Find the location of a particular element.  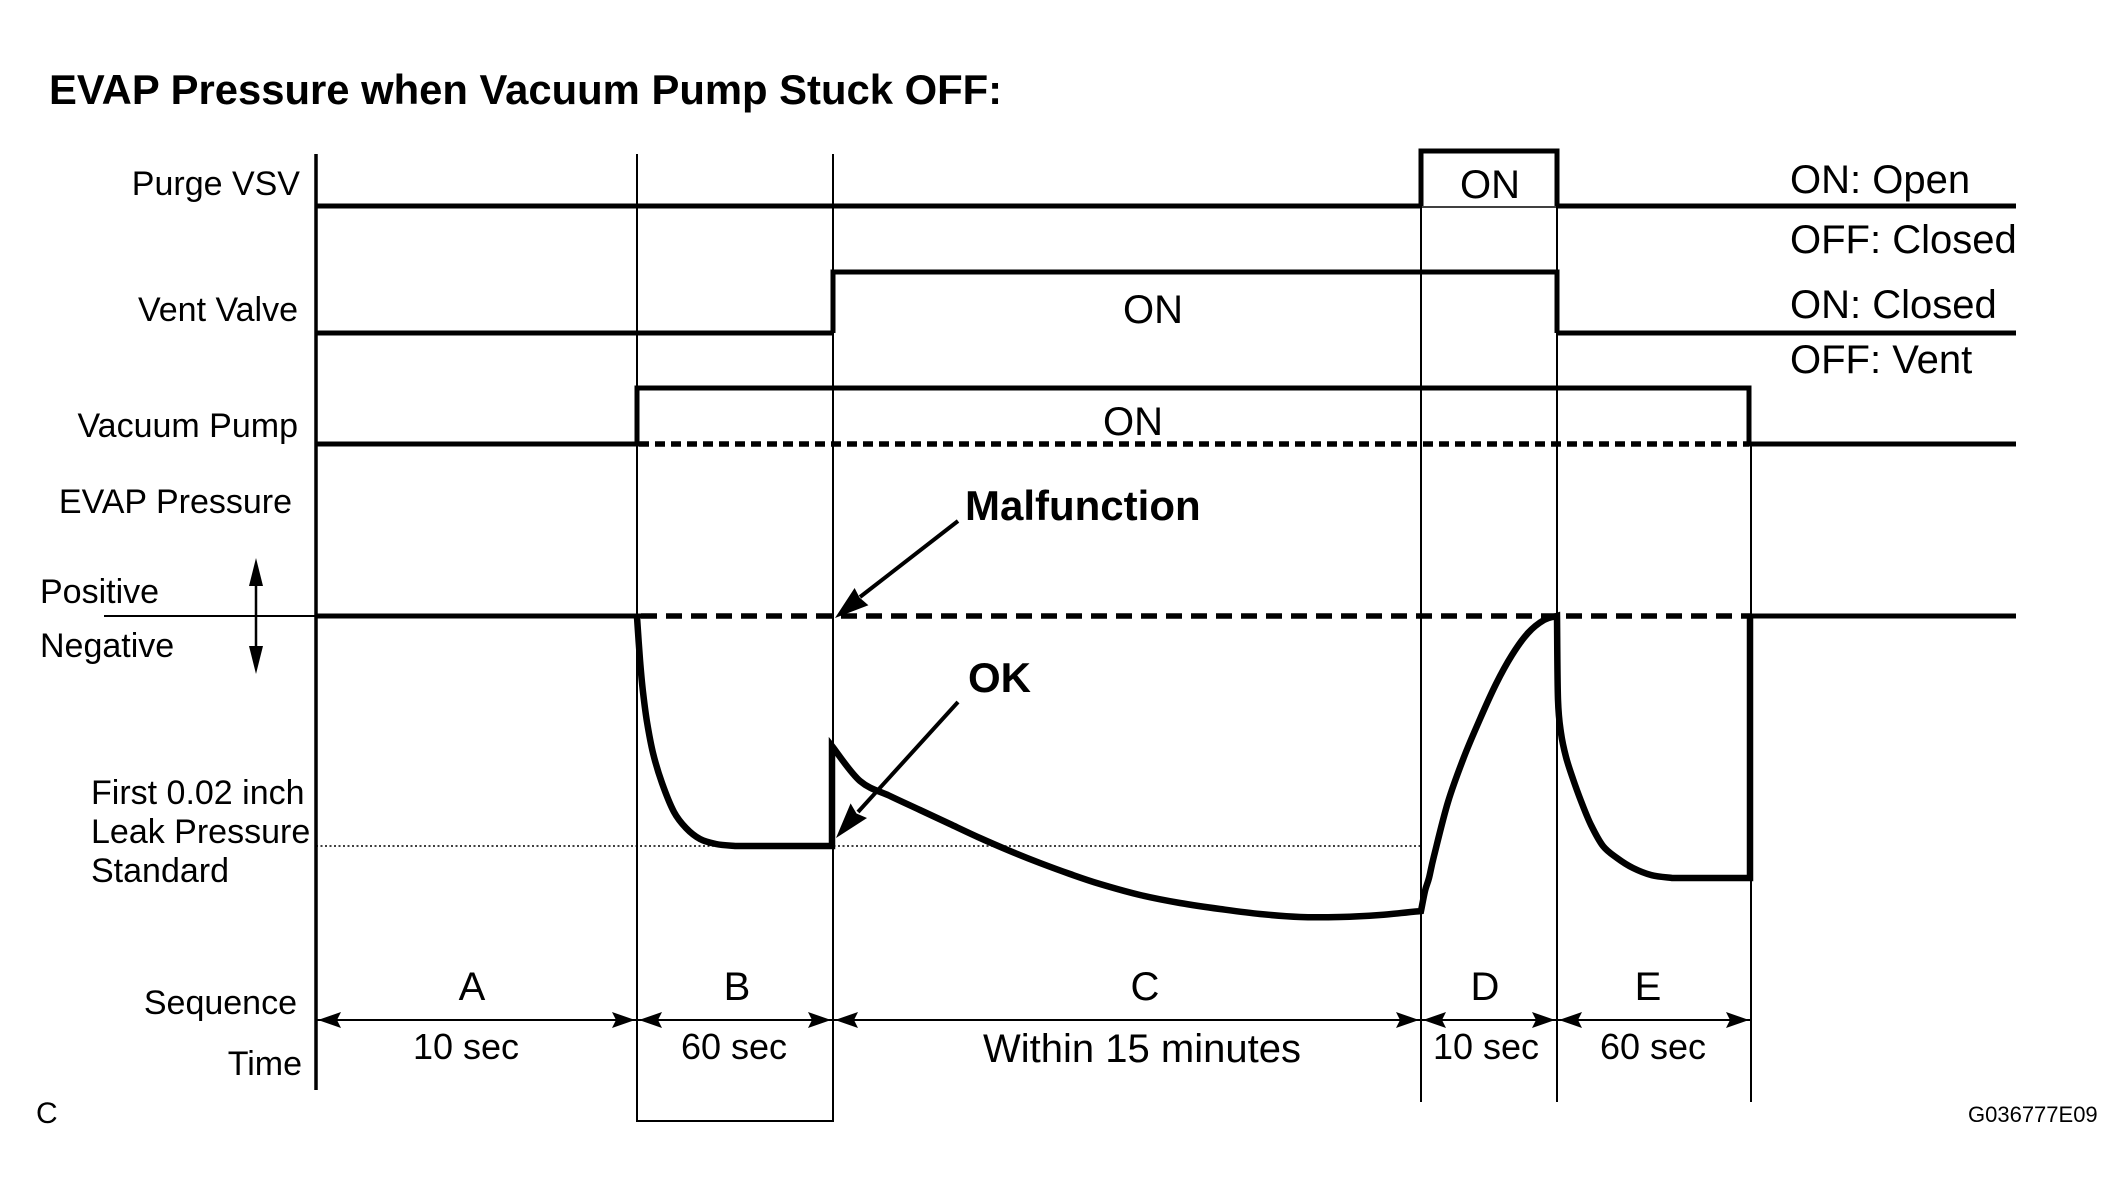

svg-text: Malfunction is located at coordinates (1083, 505).